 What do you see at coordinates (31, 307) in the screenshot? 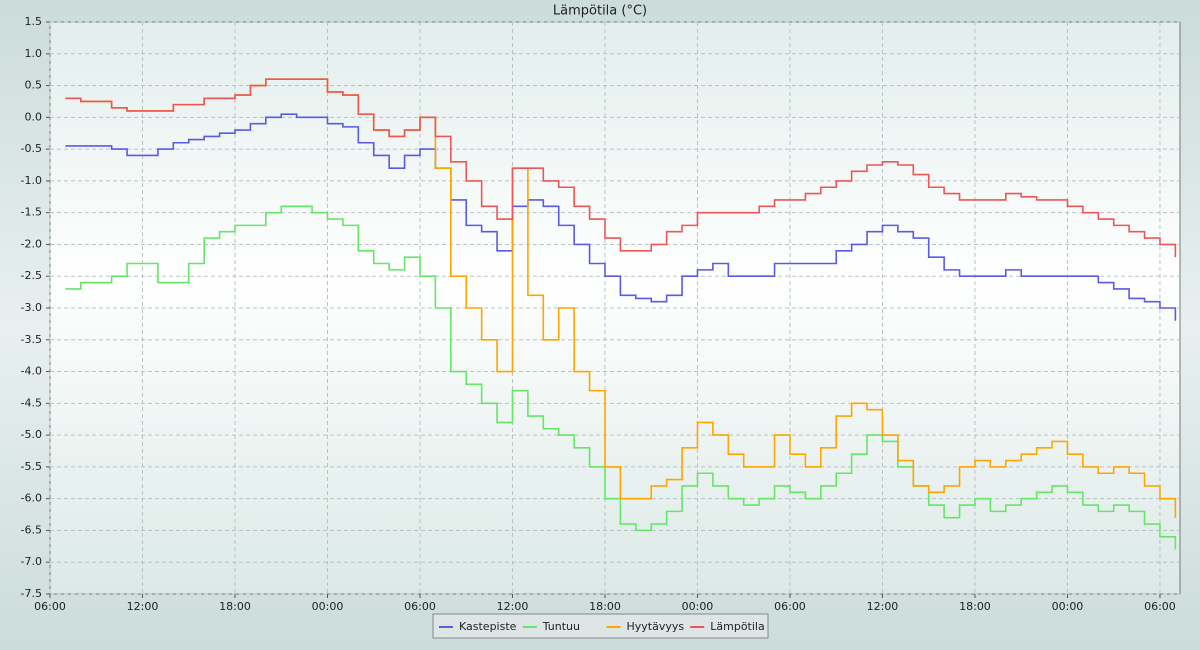
I see `y-tick-label: -3.0` at bounding box center [31, 307].